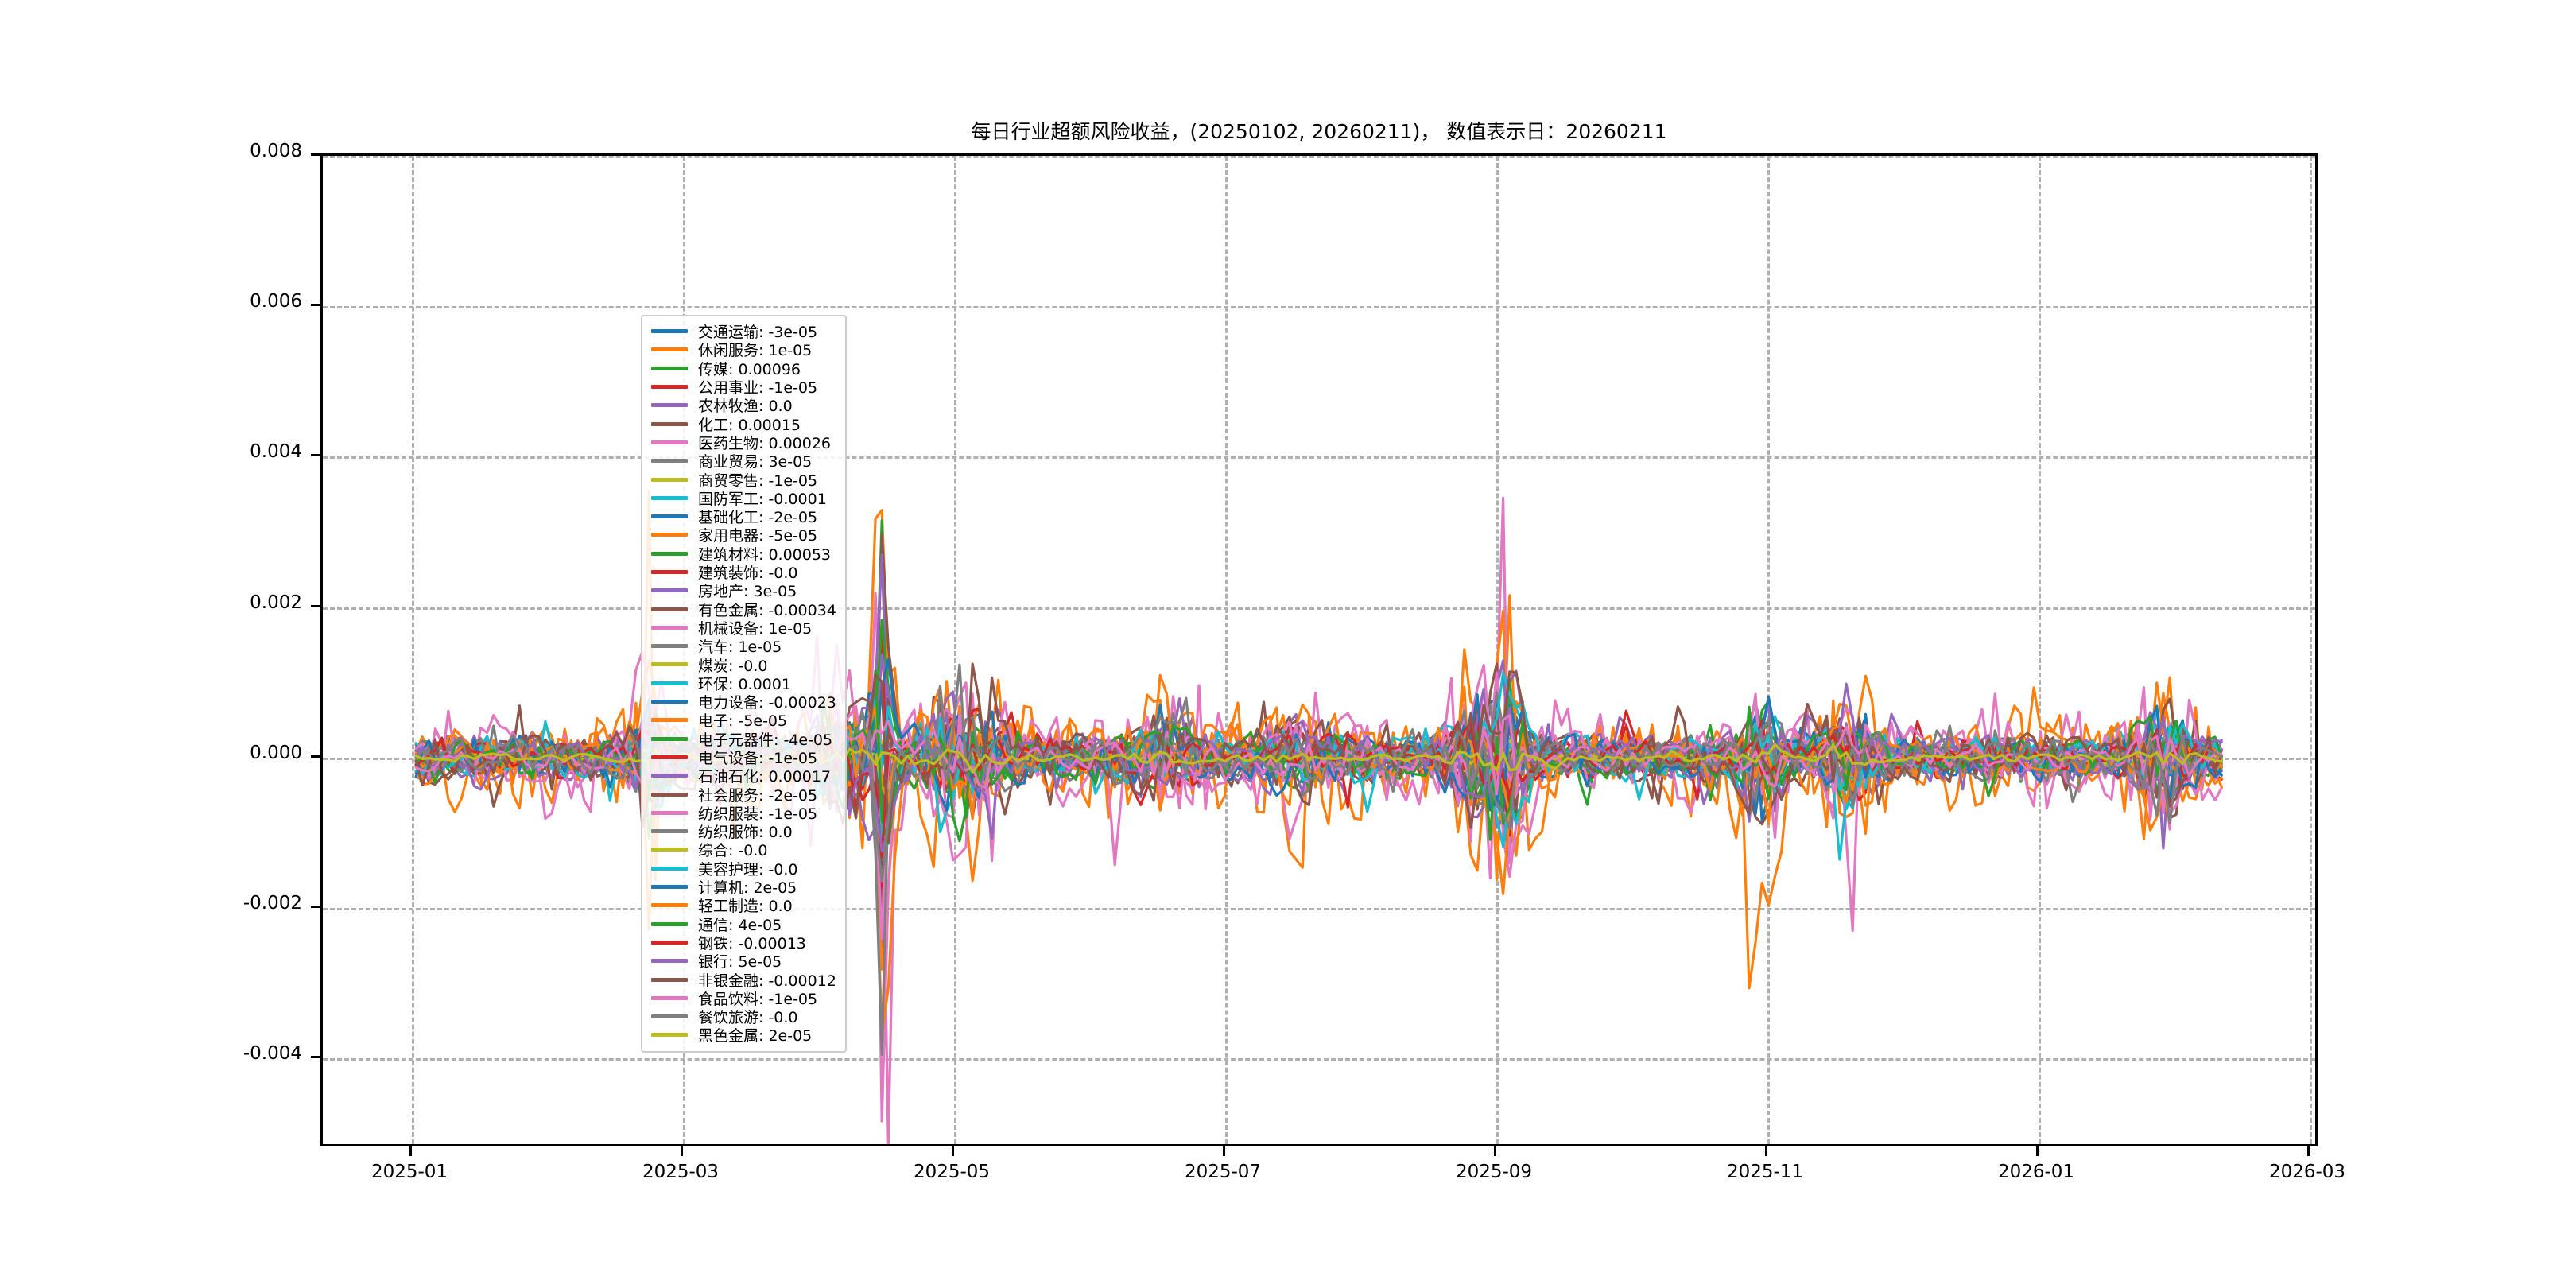 The image size is (2576, 1288). What do you see at coordinates (752, 943) in the screenshot?
I see `legend-label: 钢铁: -0.00013` at bounding box center [752, 943].